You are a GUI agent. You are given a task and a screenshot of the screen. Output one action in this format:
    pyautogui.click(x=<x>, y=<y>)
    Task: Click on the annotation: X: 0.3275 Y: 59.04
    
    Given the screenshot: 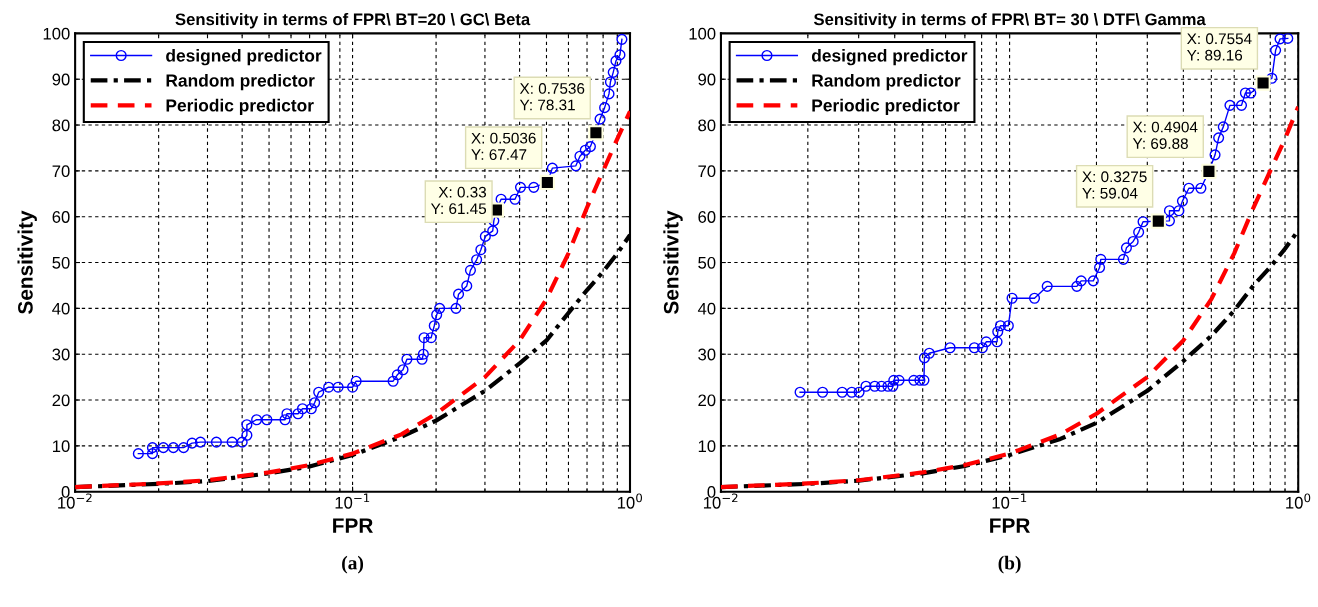 What is the action you would take?
    pyautogui.click(x=1114, y=185)
    